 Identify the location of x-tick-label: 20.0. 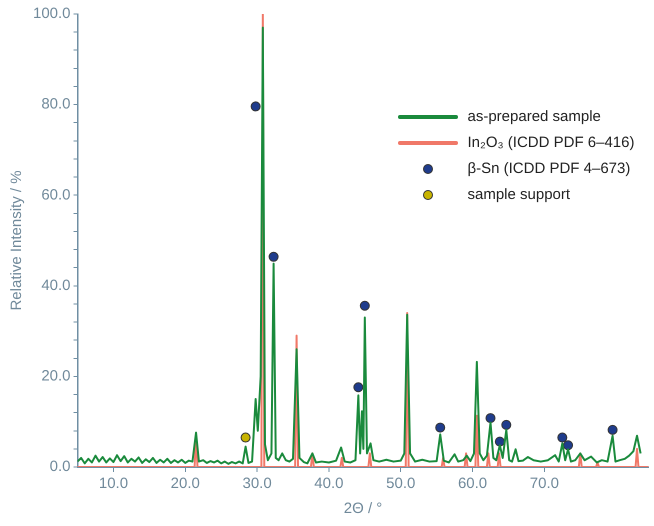
(185, 483).